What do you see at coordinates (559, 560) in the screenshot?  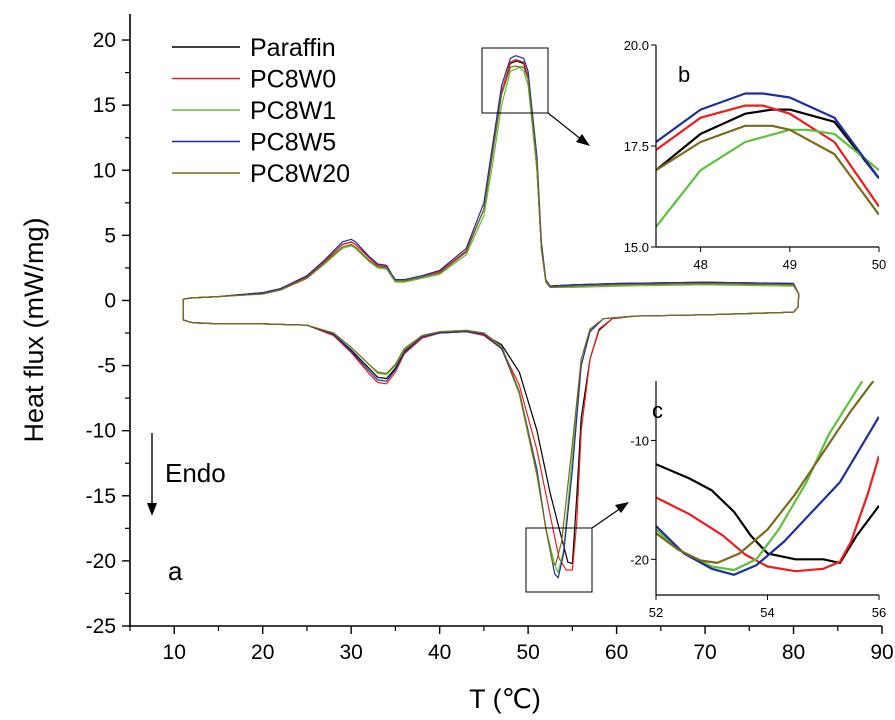 I see `zoom-box-c` at bounding box center [559, 560].